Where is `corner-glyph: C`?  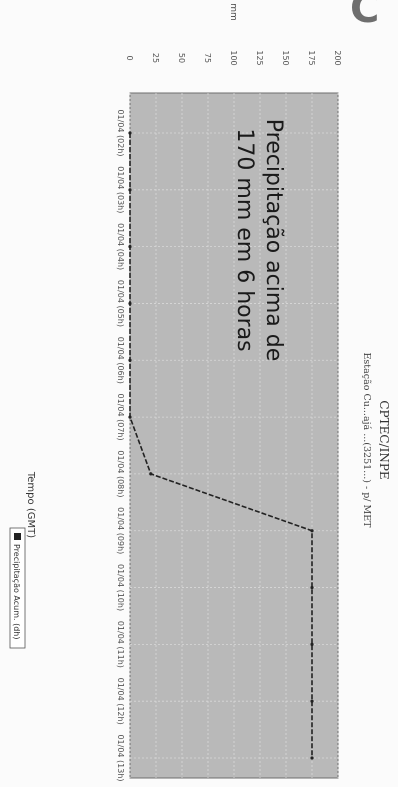 corner-glyph: C is located at coordinates (364, 16).